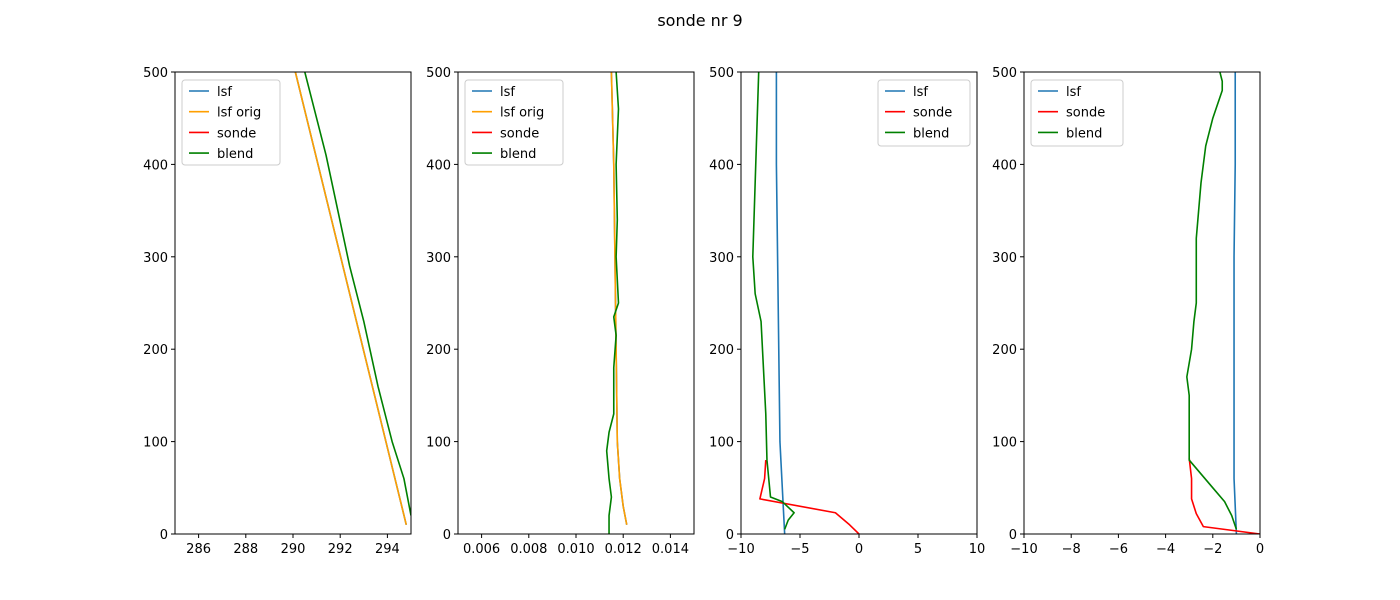  I want to click on x-tick-label: −2, so click(1212, 549).